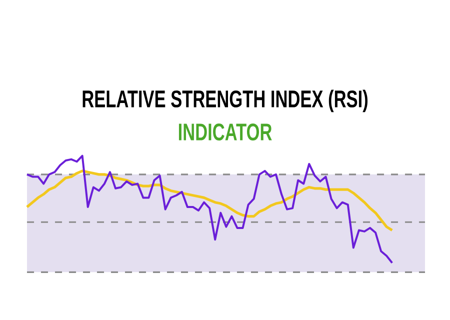 This screenshot has height=320, width=450. What do you see at coordinates (225, 101) in the screenshot?
I see `chart-title: RELATIVE STRENGTH INDEX (RSI)` at bounding box center [225, 101].